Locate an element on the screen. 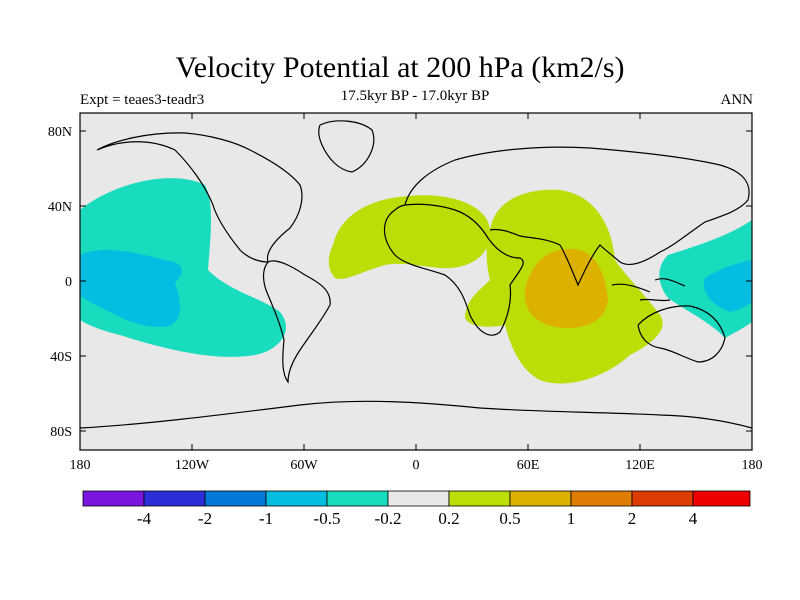 The image size is (800, 600). colorbar-label: 2 is located at coordinates (632, 518).